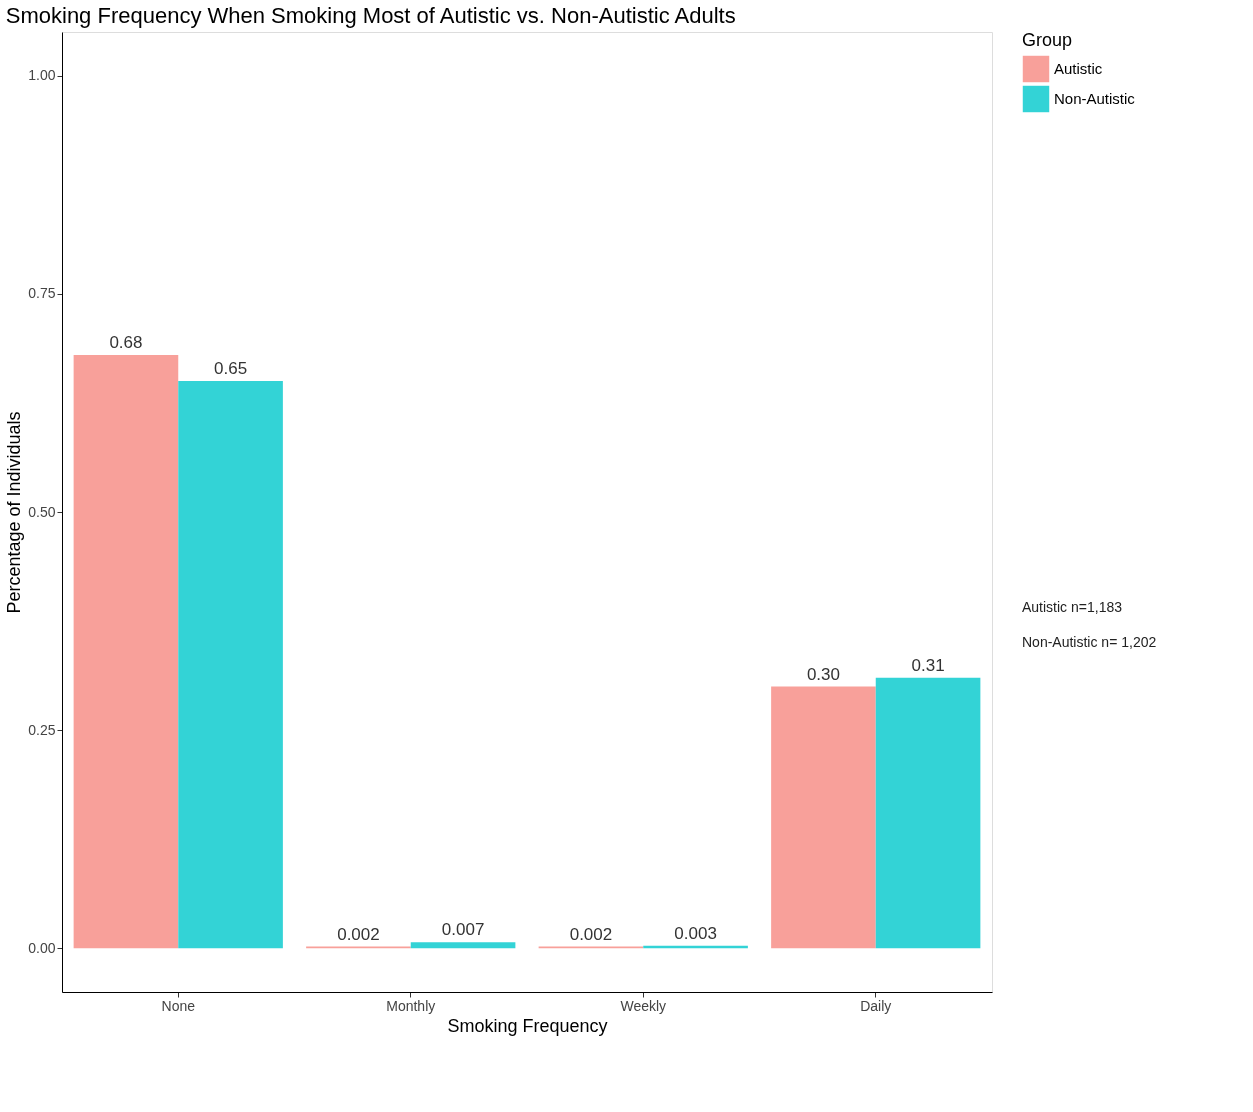  Describe the element at coordinates (42, 729) in the screenshot. I see `y-tick-label: 0.25` at that location.